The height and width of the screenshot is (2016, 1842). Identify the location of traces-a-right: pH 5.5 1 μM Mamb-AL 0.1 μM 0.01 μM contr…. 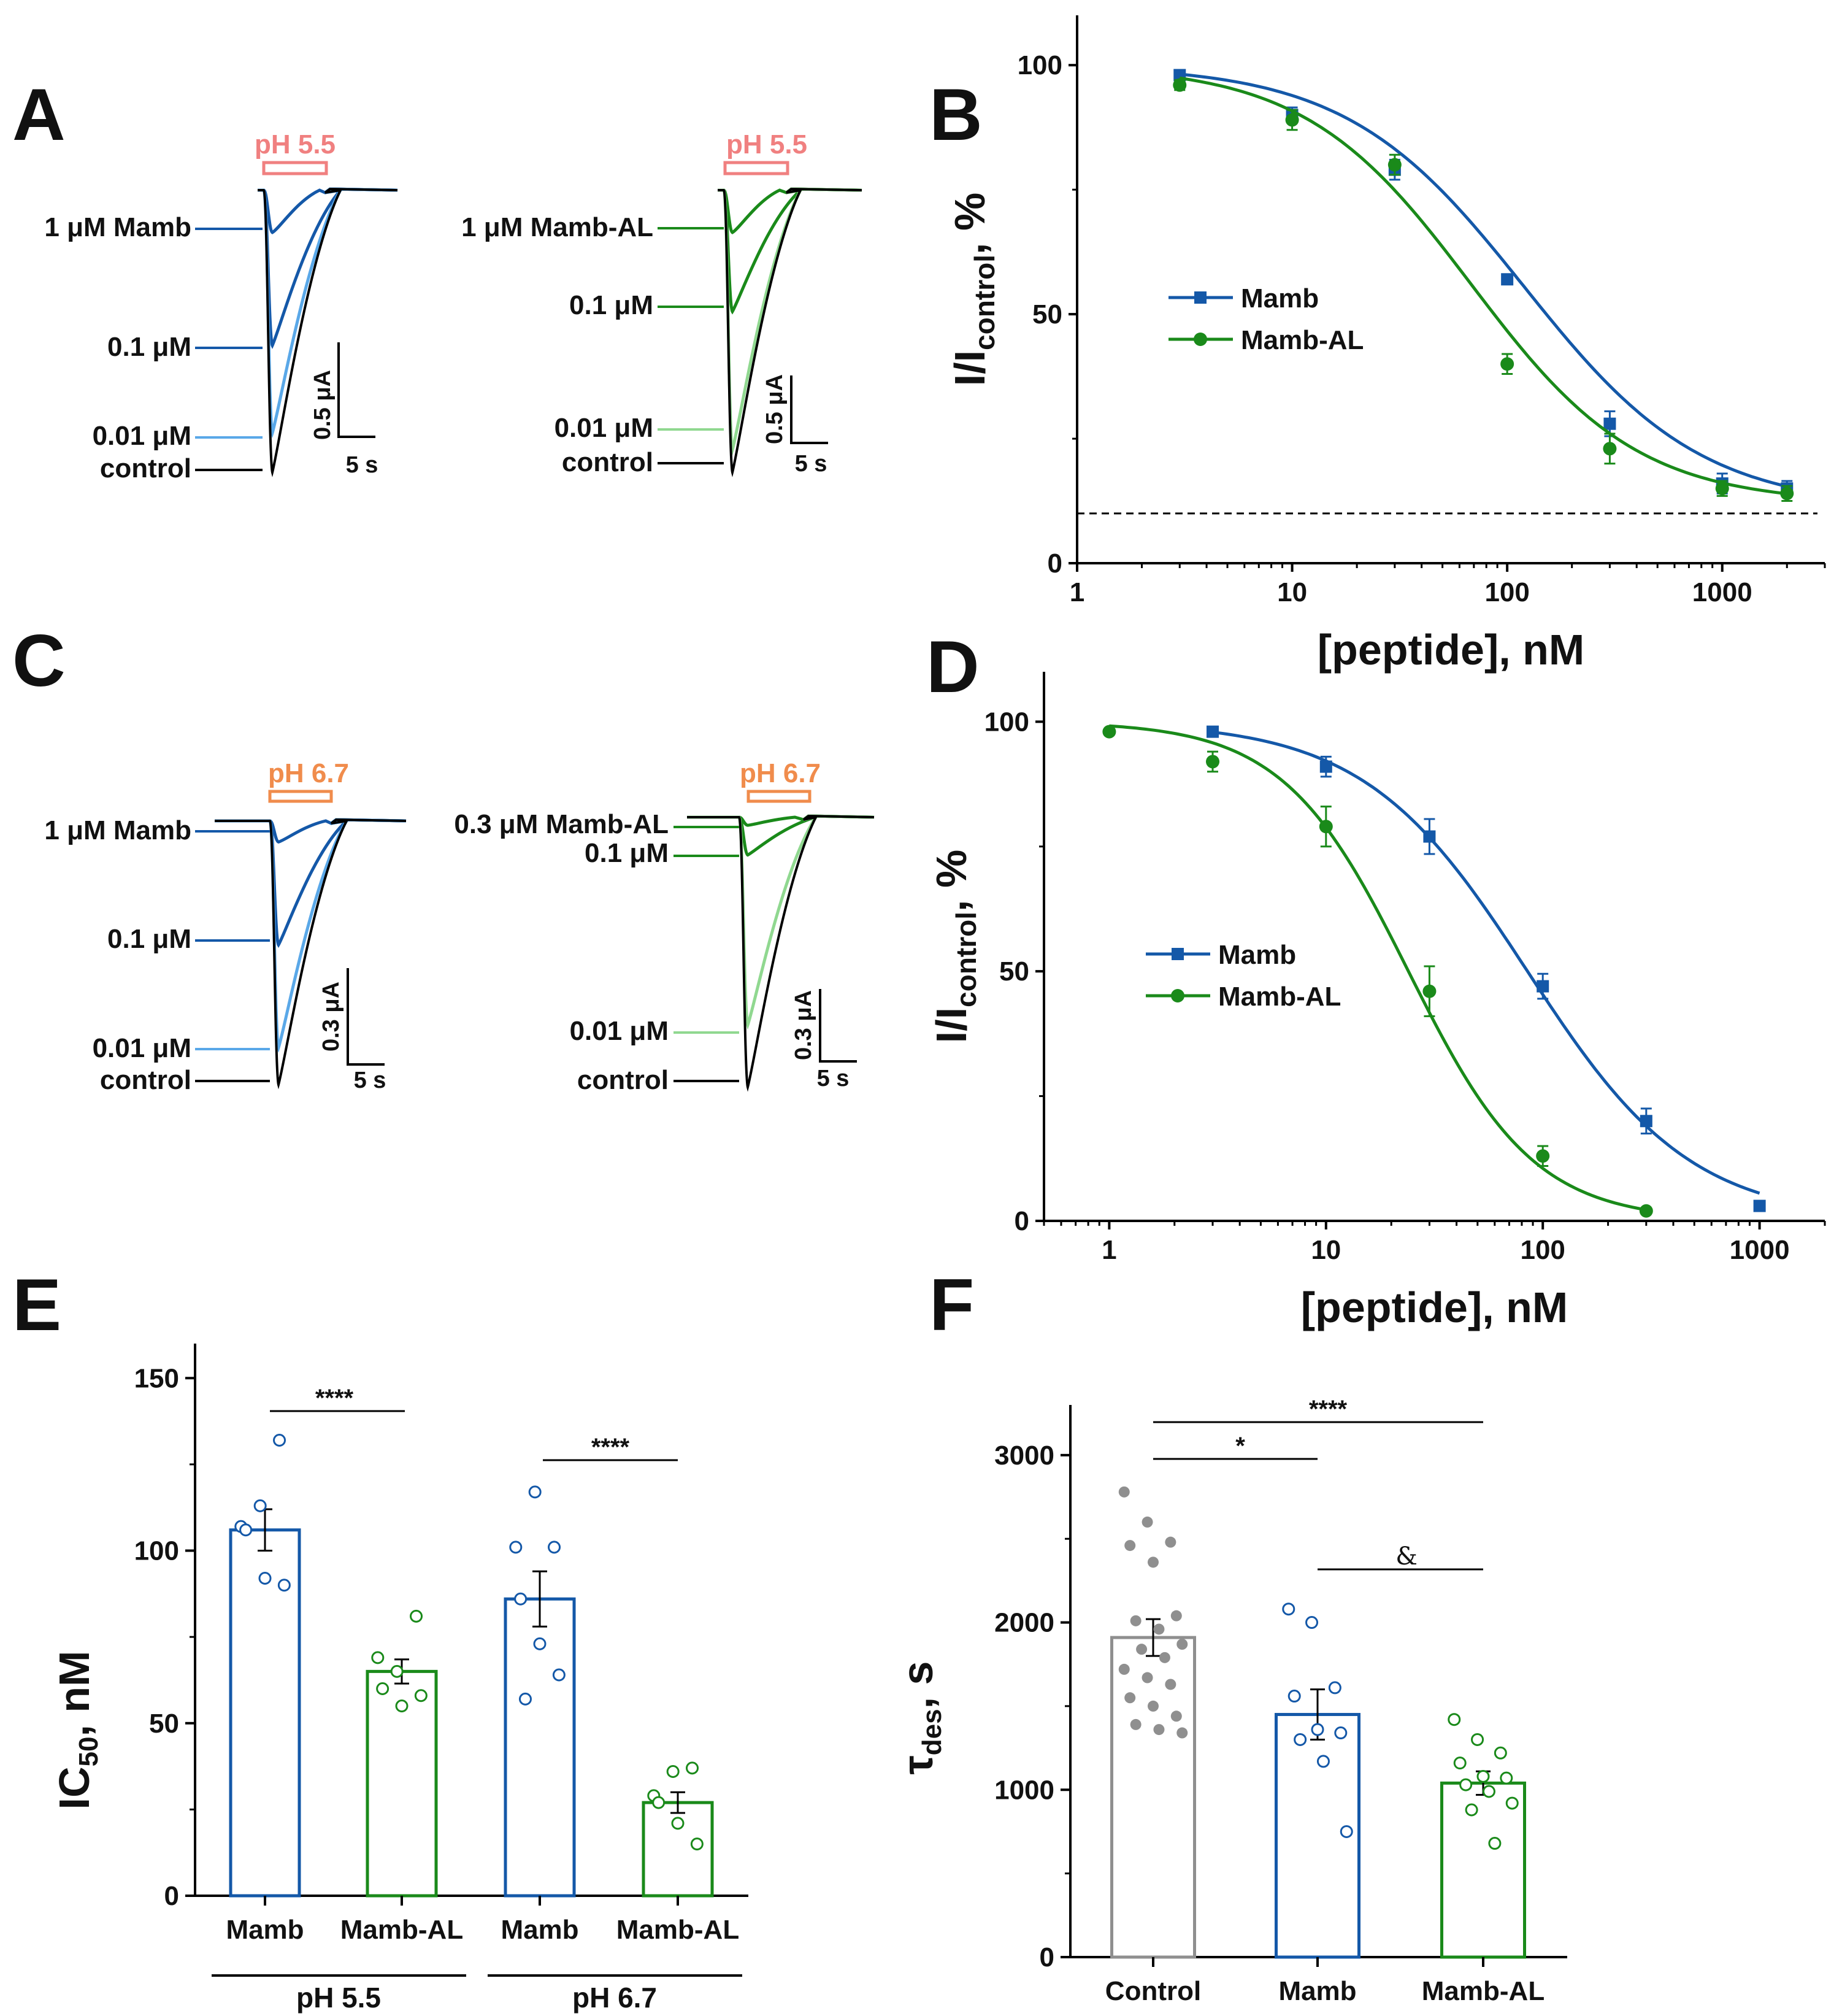
(662, 303).